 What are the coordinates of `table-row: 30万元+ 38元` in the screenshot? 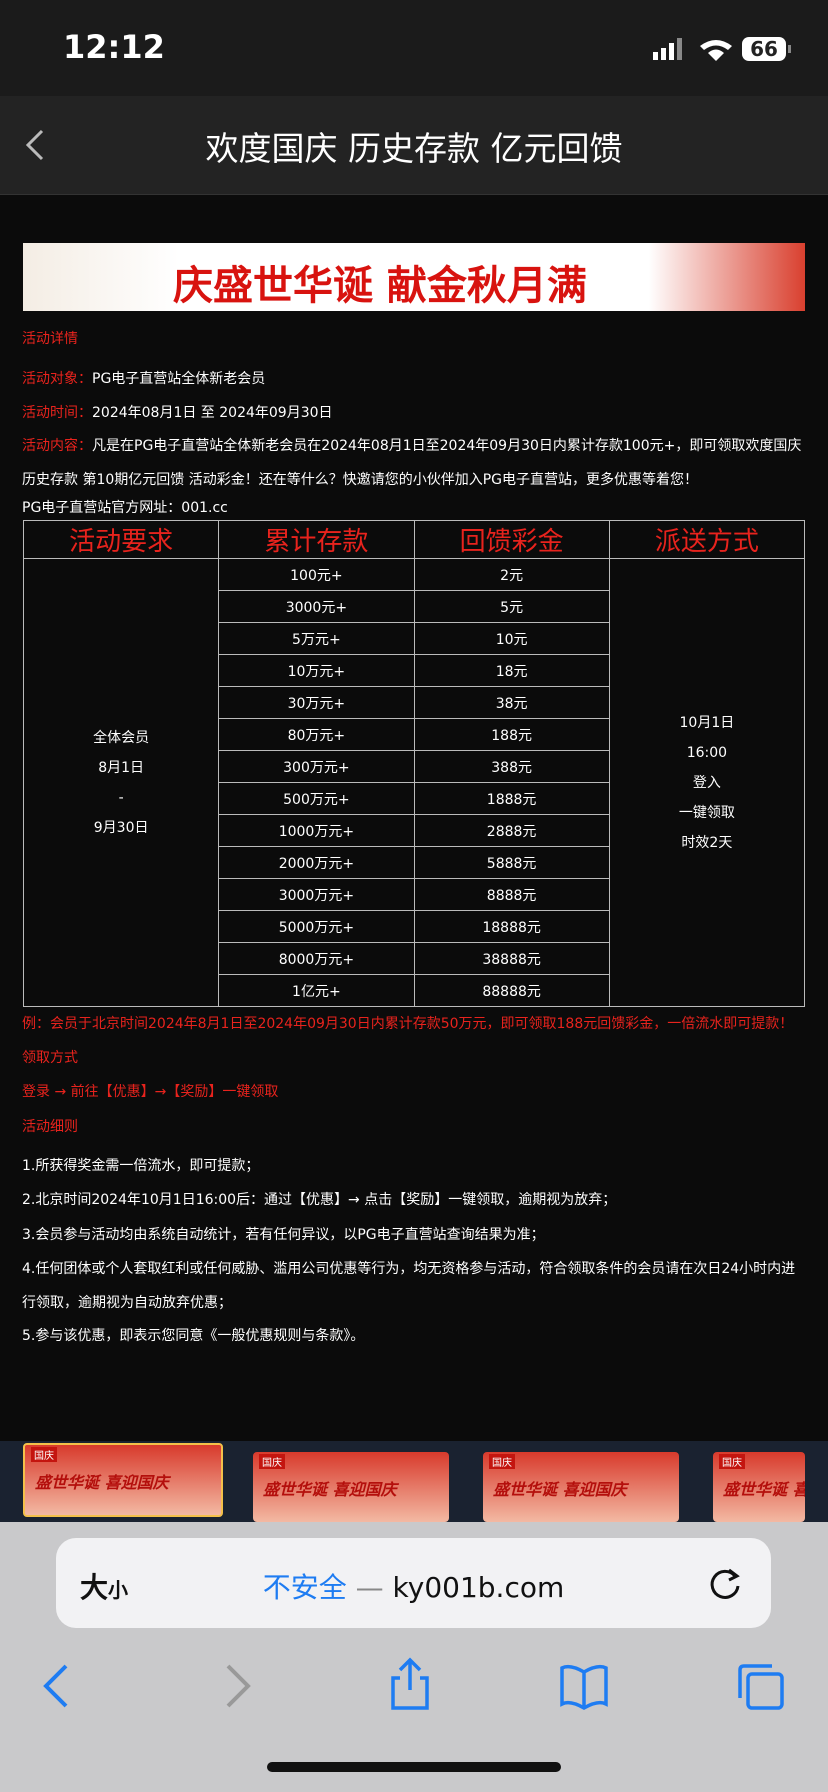 It's located at (414, 702).